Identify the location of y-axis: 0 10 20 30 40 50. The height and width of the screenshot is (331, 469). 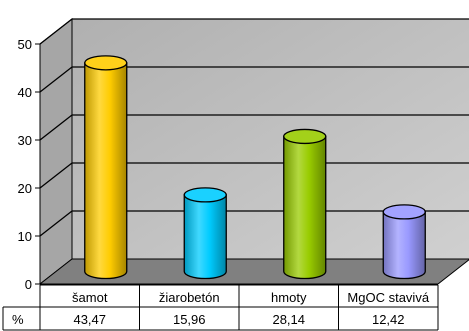
(29, 164).